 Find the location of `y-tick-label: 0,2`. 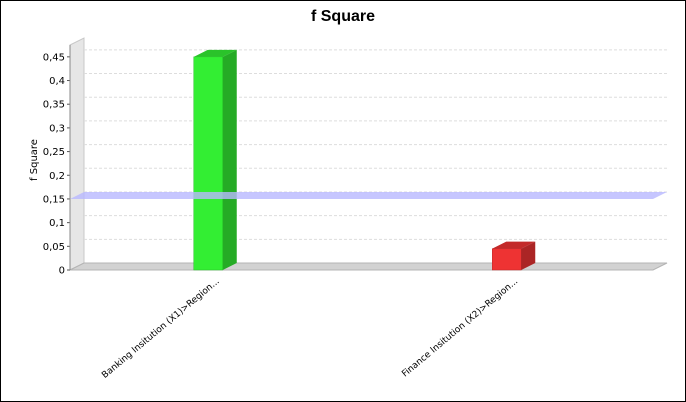

y-tick-label: 0,2 is located at coordinates (57, 176).